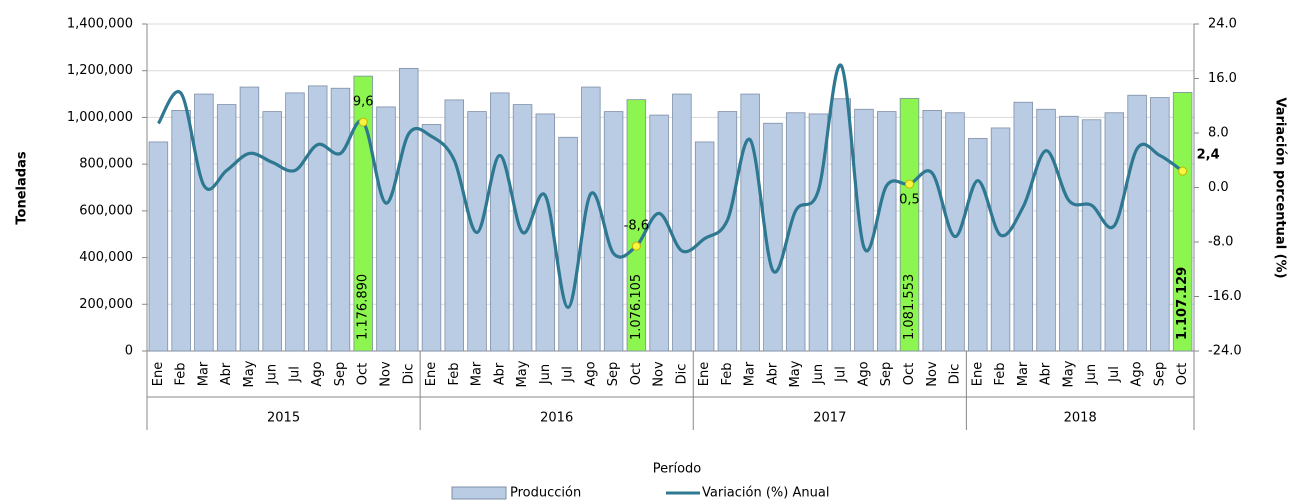  Describe the element at coordinates (636, 307) in the screenshot. I see `bar-value-label: 1.076.105` at that location.